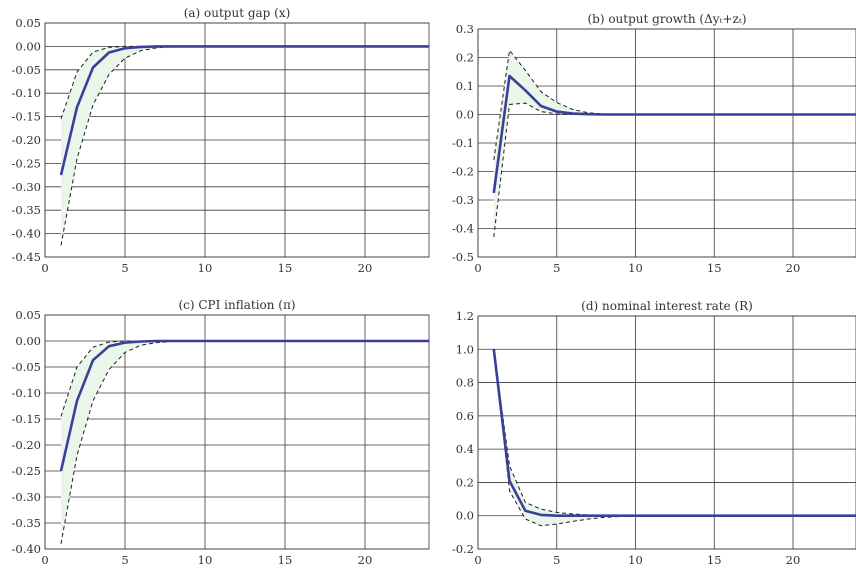 This screenshot has height=573, width=856. Describe the element at coordinates (463, 143) in the screenshot. I see `y-tick-label: -0.1` at that location.